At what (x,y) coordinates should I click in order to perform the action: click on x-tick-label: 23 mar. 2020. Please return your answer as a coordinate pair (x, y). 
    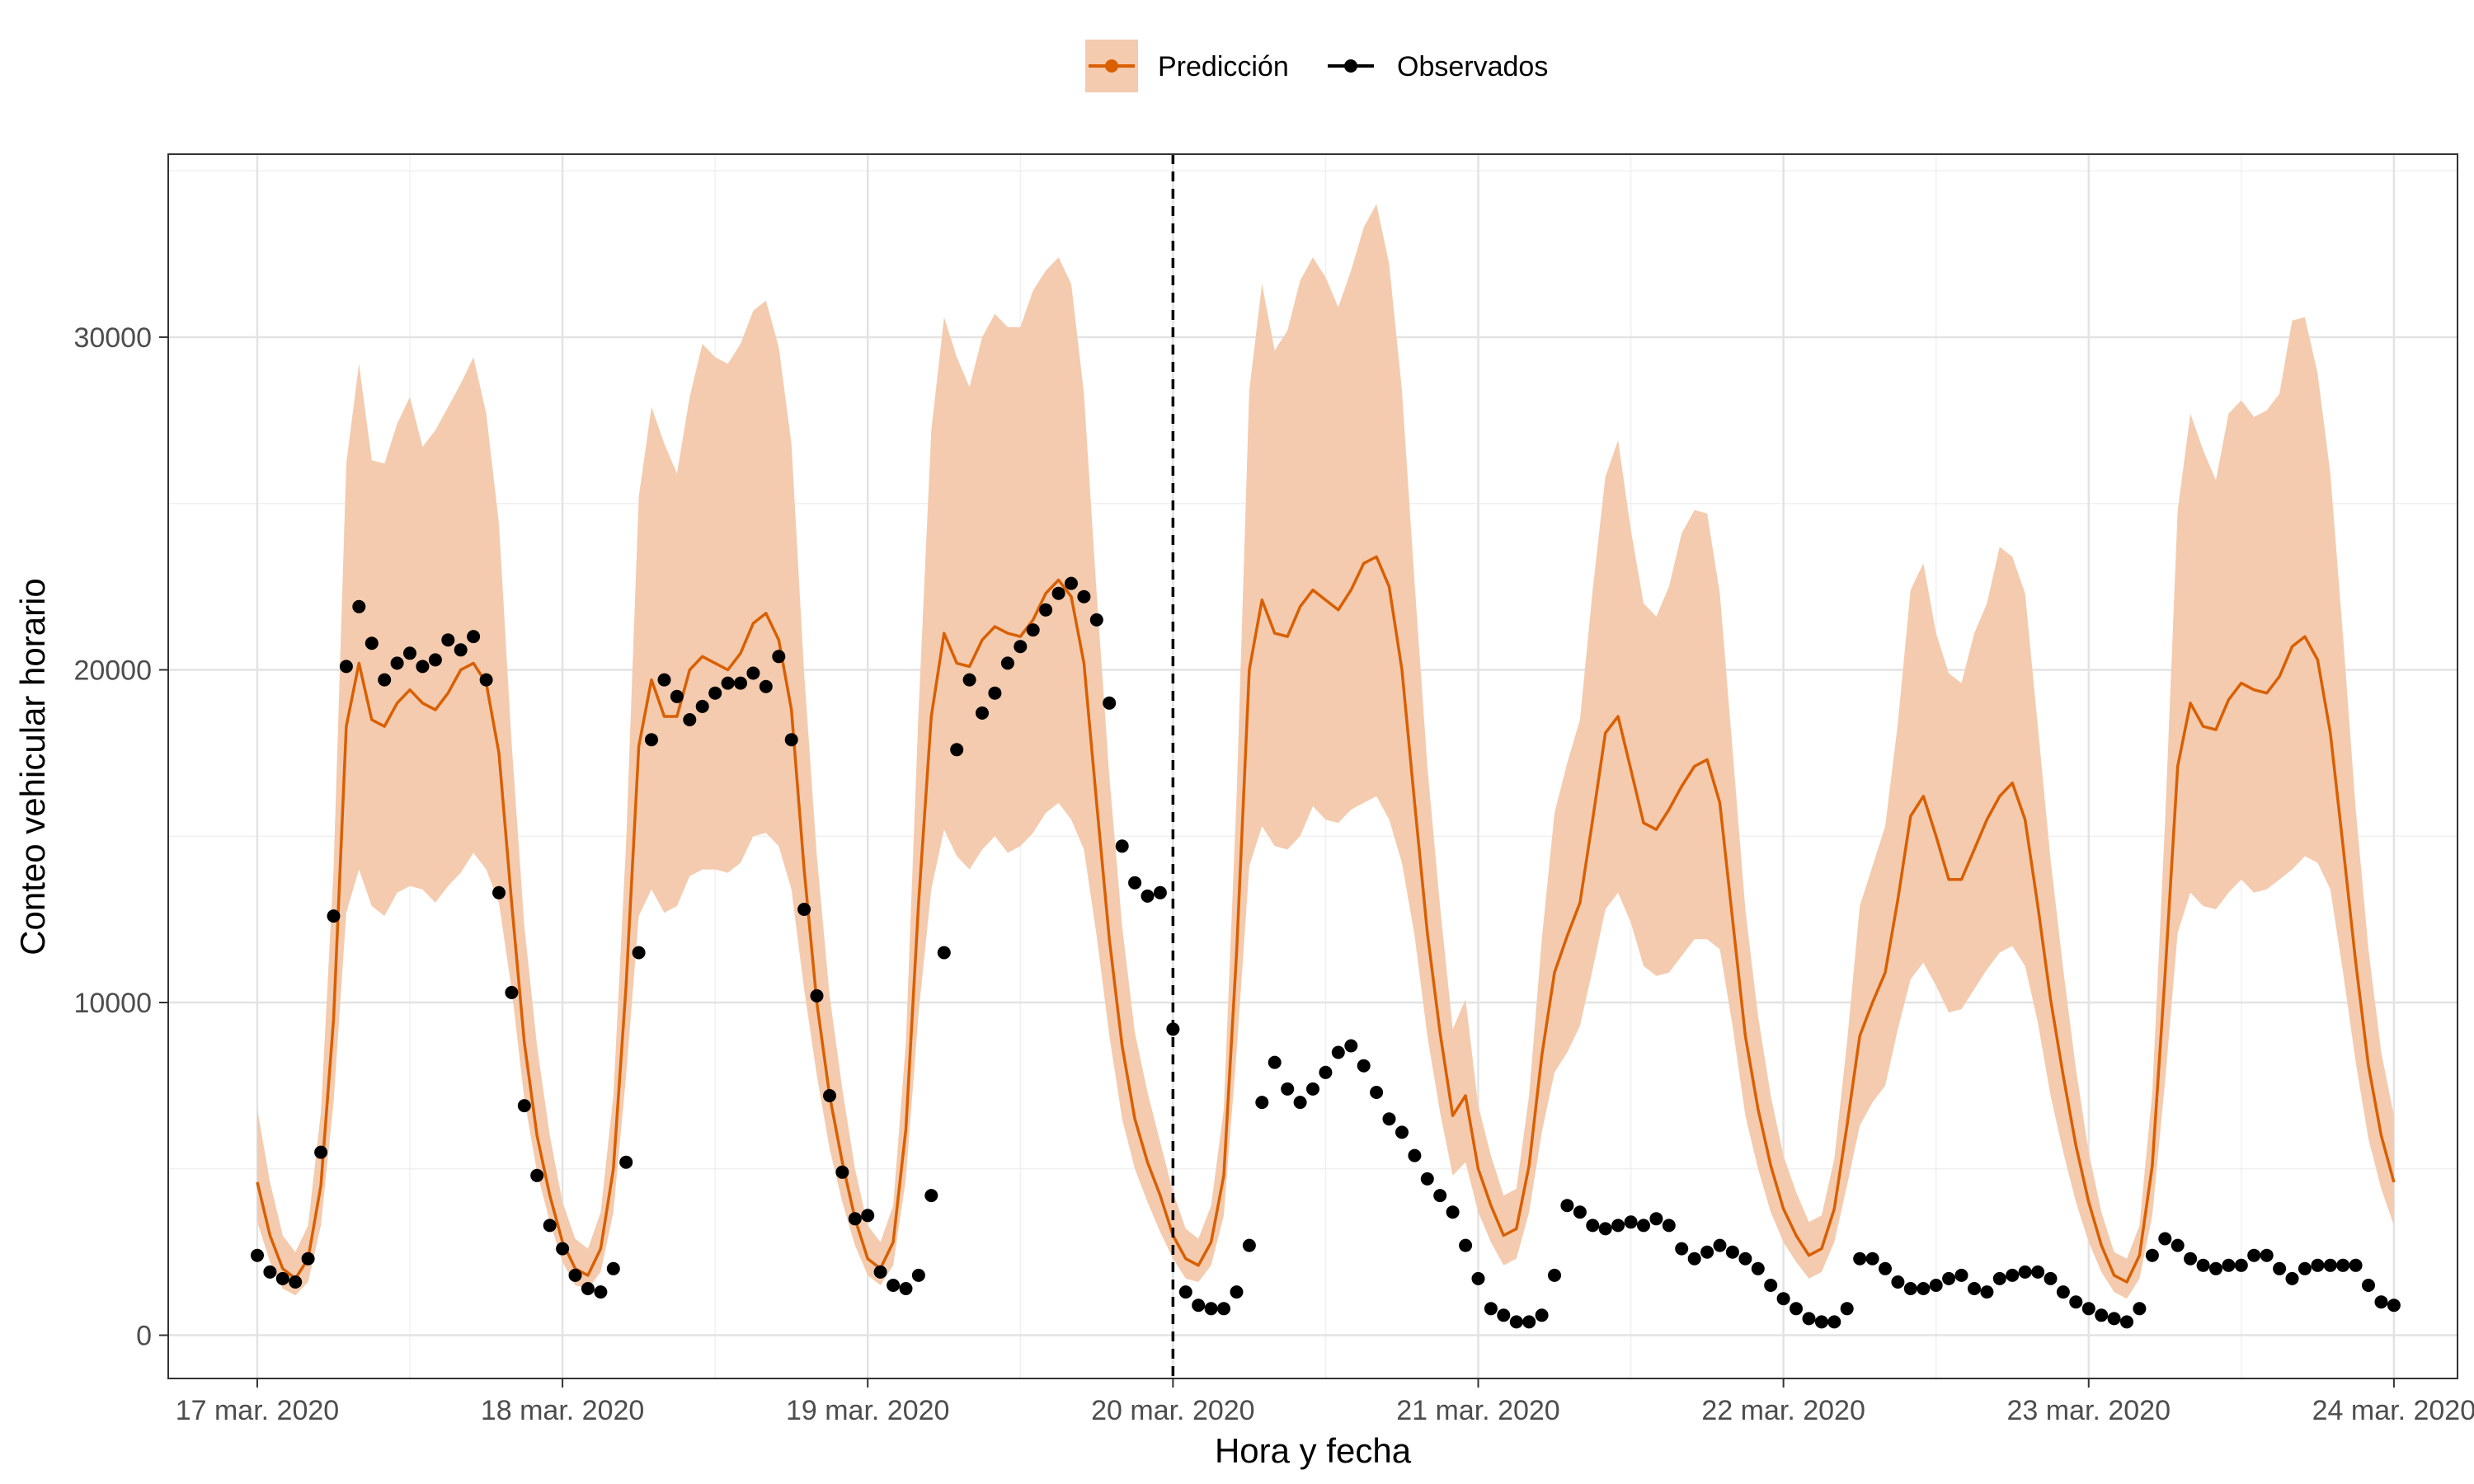
    Looking at the image, I should click on (2089, 1410).